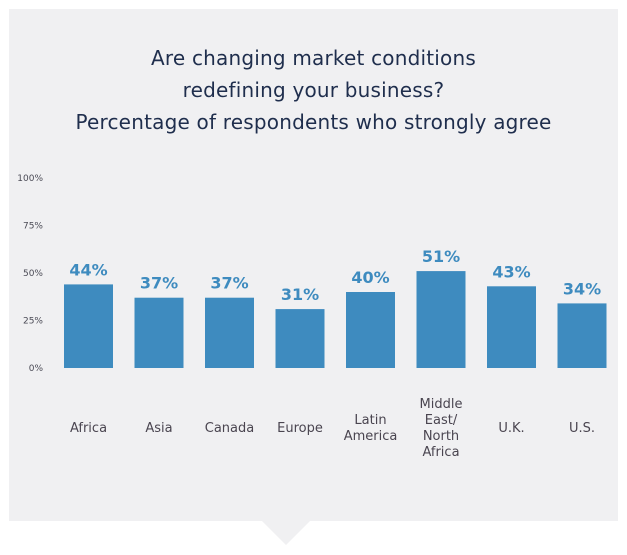 This screenshot has width=627, height=555. Describe the element at coordinates (370, 277) in the screenshot. I see `data-label: 40%` at that location.